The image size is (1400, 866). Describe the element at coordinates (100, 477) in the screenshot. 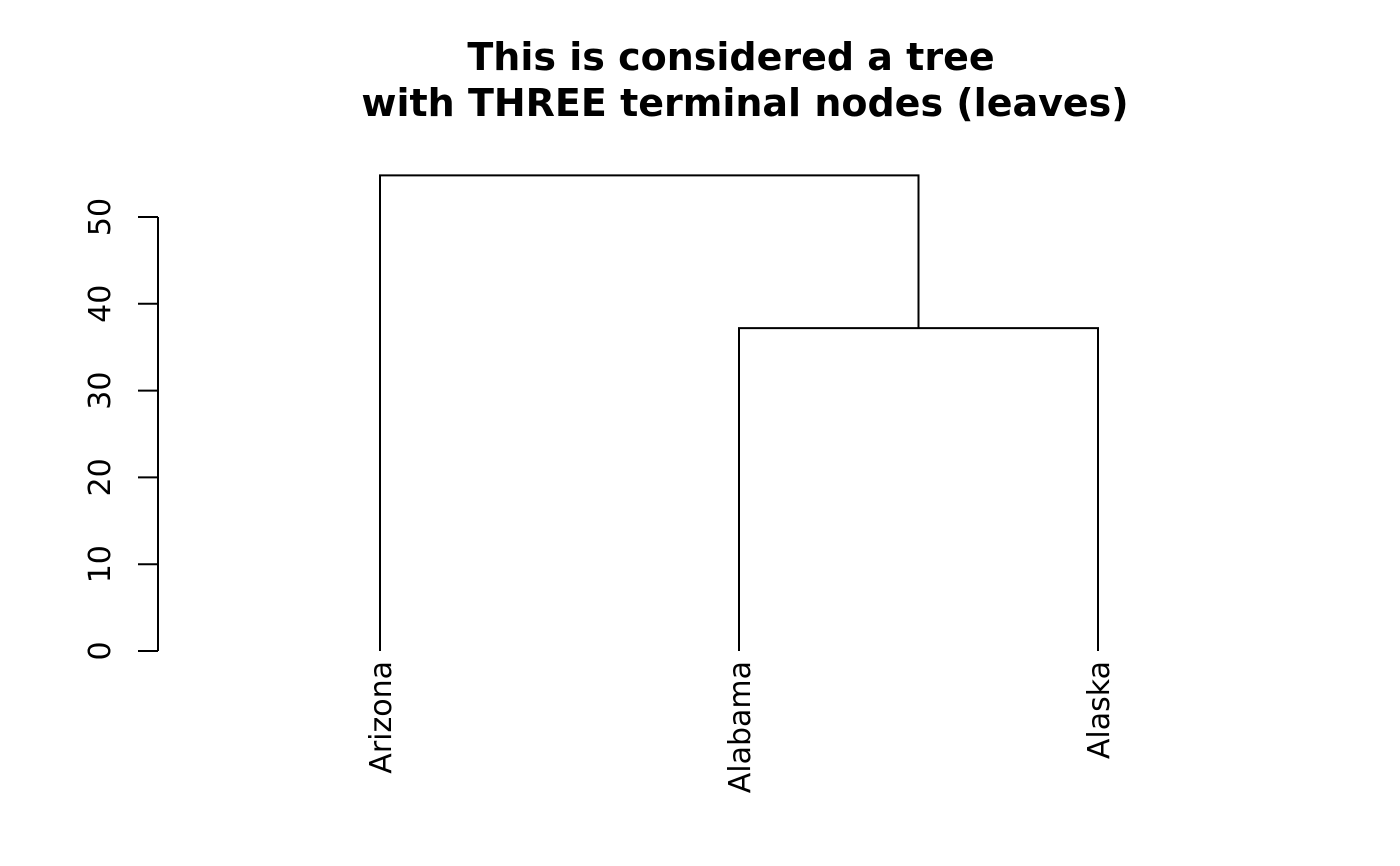

I see `y-tick-label: 20` at that location.